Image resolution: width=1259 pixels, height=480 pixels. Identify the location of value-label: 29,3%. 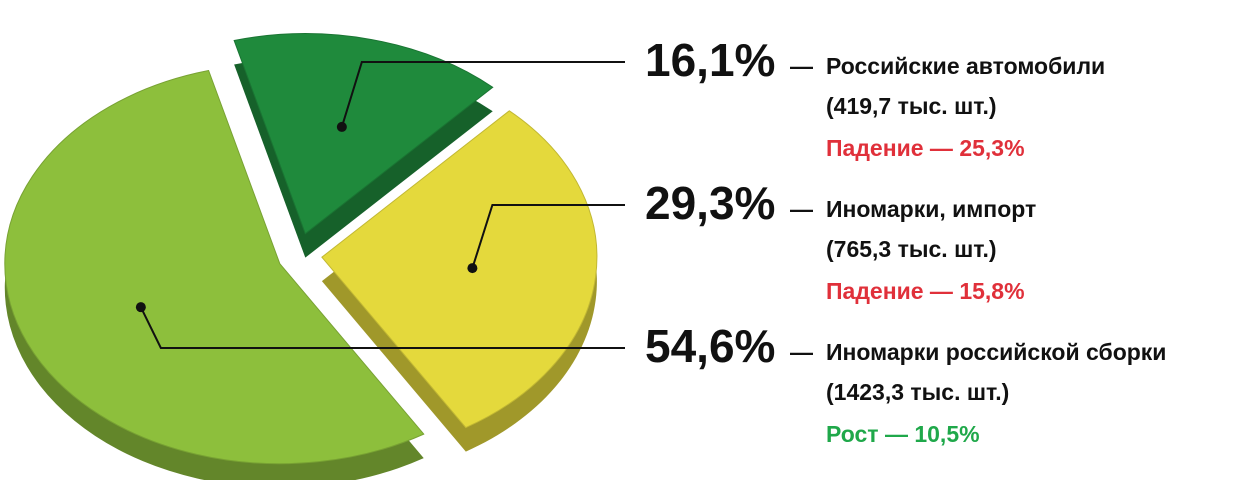
(710, 203).